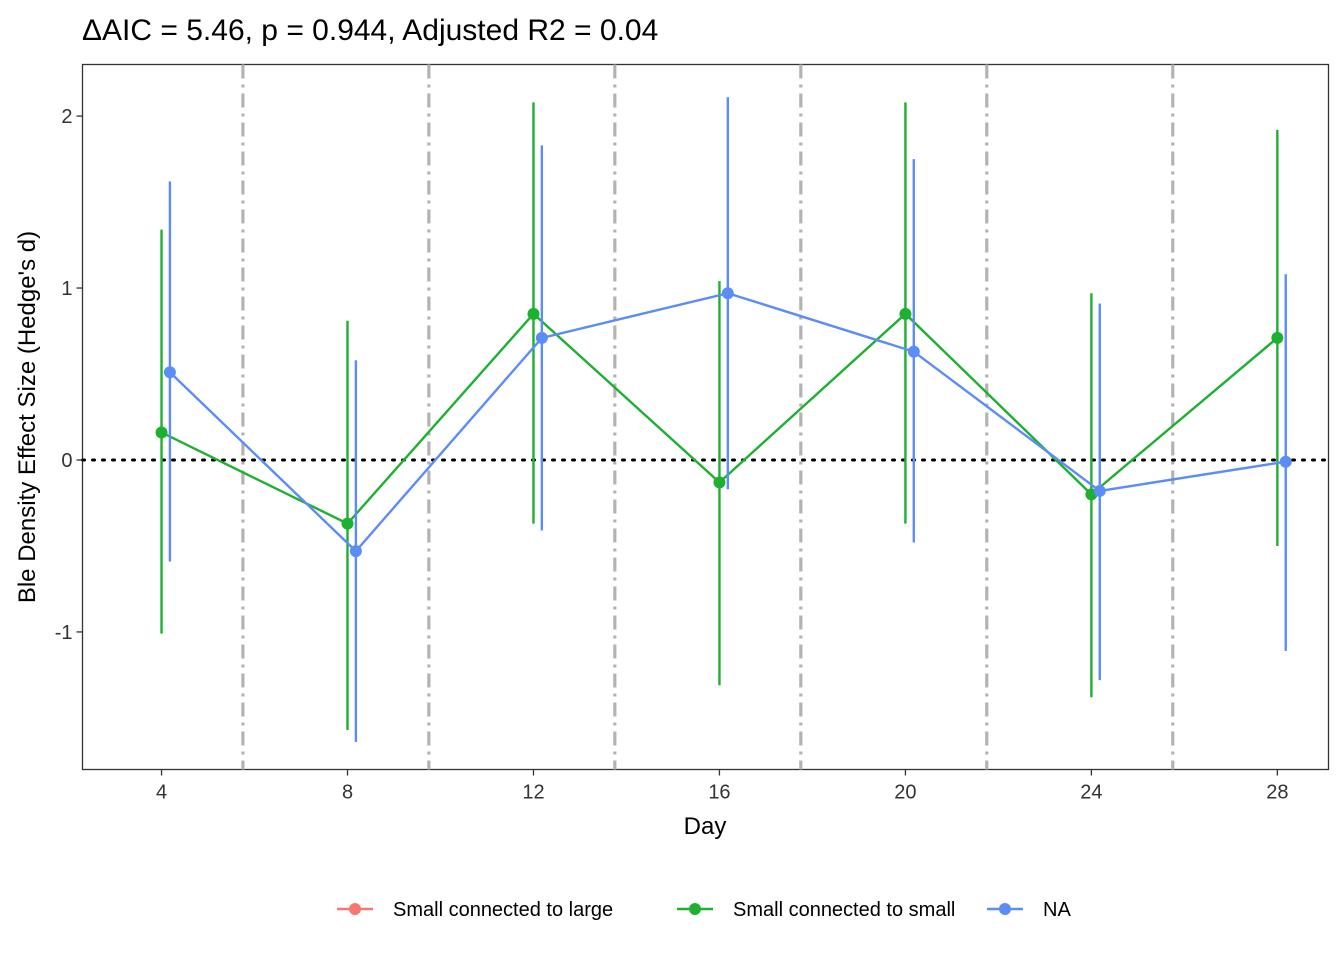 Image resolution: width=1344 pixels, height=960 pixels. What do you see at coordinates (844, 910) in the screenshot?
I see `legend-label: Small connected to small` at bounding box center [844, 910].